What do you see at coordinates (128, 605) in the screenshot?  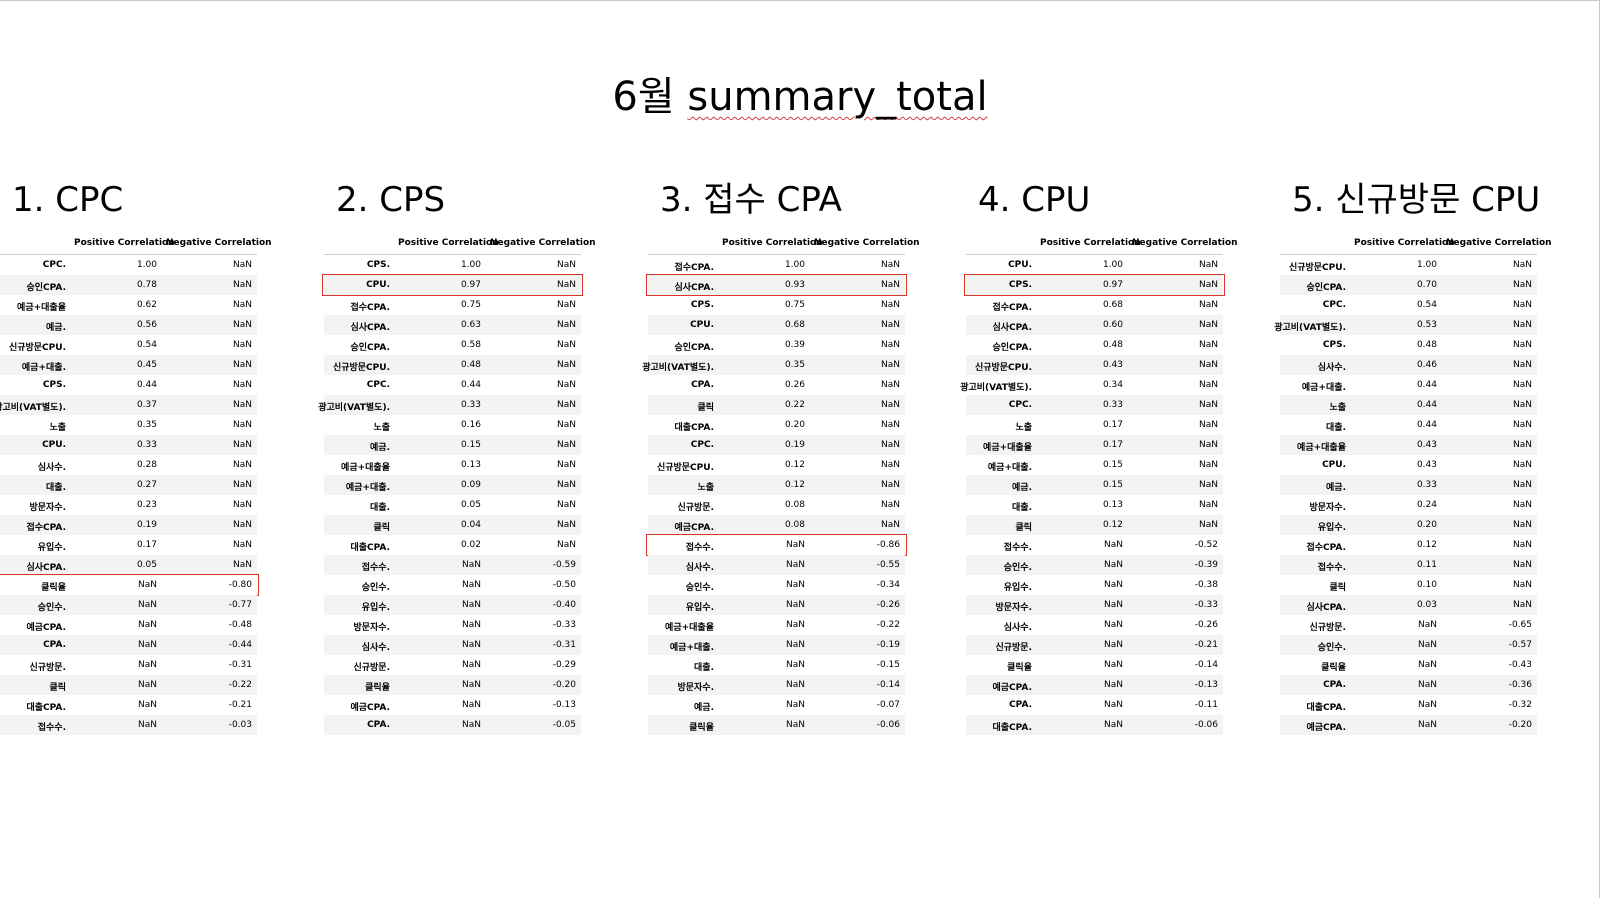 I see `table-row: 승인수. NaN -0.77` at bounding box center [128, 605].